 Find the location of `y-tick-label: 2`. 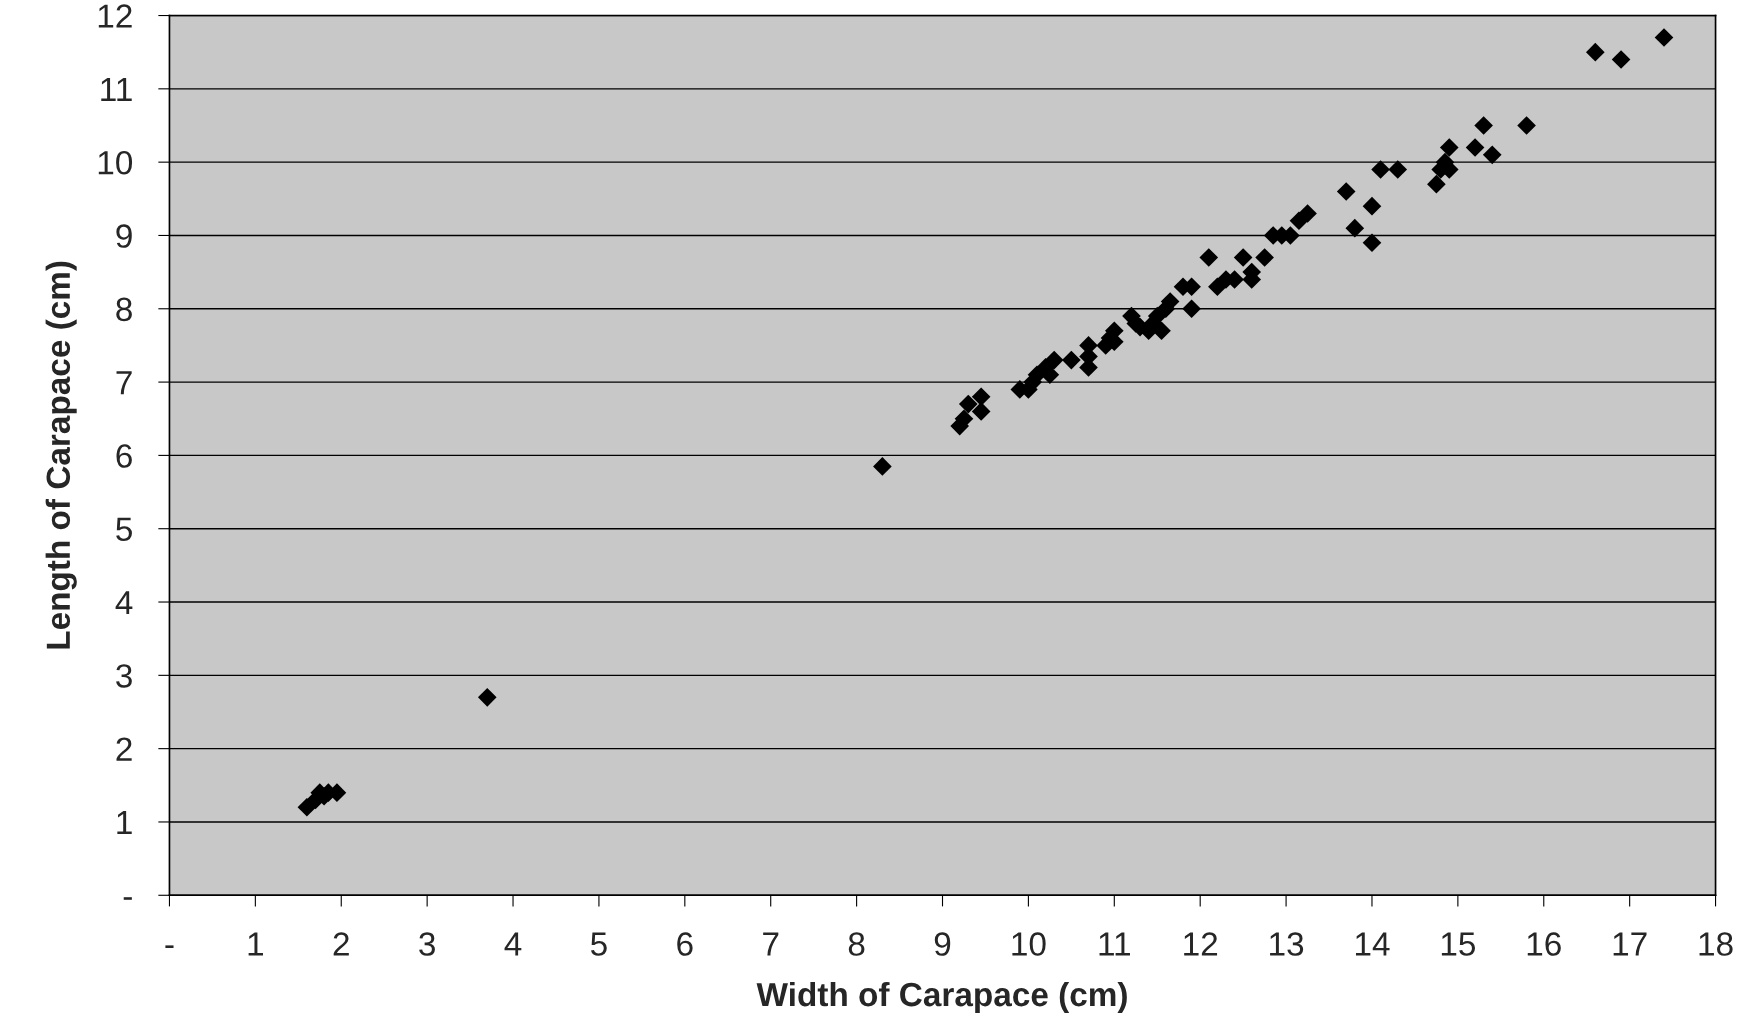

y-tick-label: 2 is located at coordinates (124, 749).